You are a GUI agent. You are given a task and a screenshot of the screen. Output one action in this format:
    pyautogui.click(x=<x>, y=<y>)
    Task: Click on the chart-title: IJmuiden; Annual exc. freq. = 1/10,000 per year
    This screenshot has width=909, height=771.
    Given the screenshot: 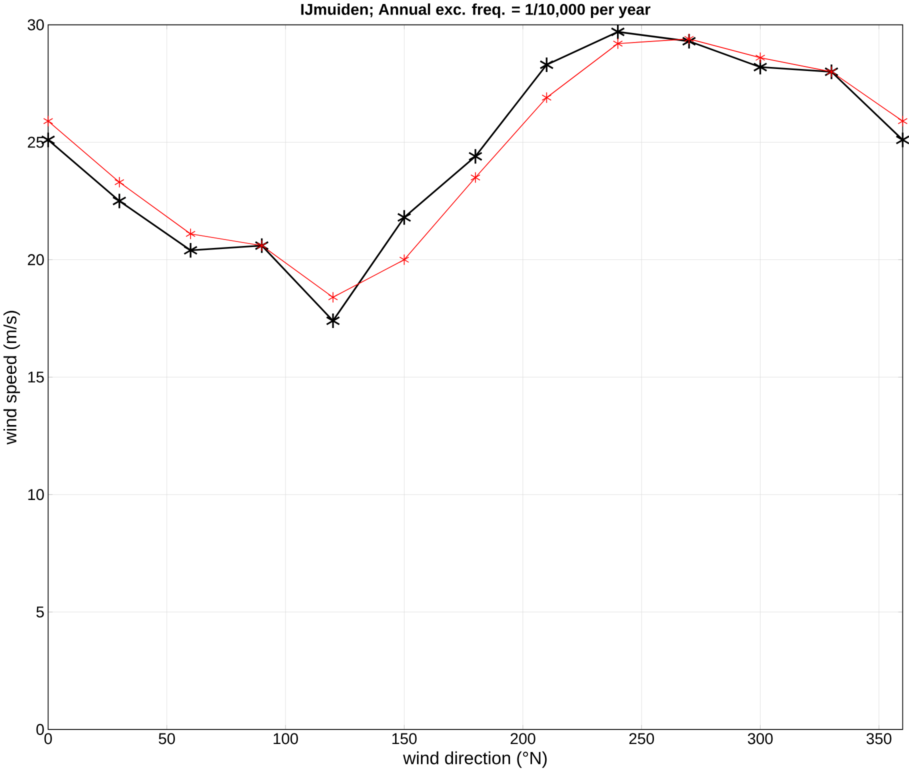 What is the action you would take?
    pyautogui.click(x=475, y=10)
    